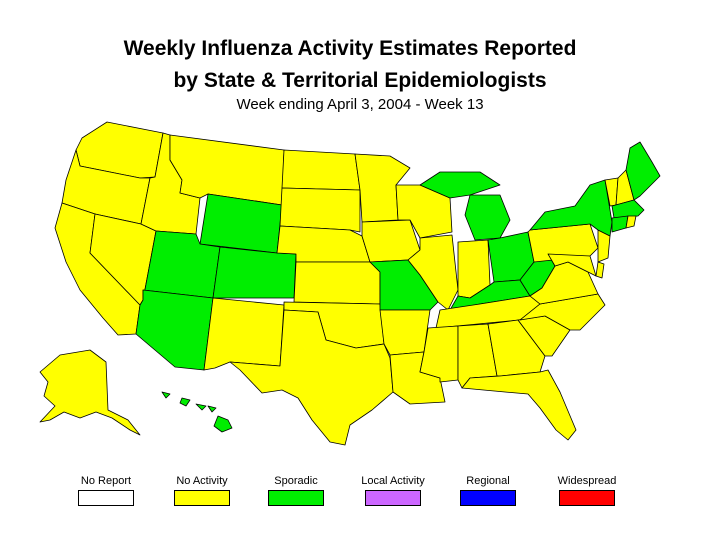 The image size is (720, 540). Describe the element at coordinates (197, 412) in the screenshot. I see `state-hawaii` at that location.